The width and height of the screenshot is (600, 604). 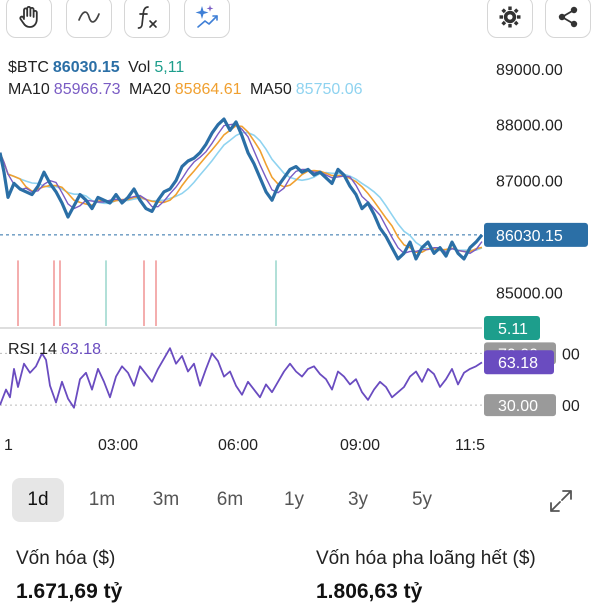 I want to click on rsi-current-label: 63.18, so click(x=518, y=363).